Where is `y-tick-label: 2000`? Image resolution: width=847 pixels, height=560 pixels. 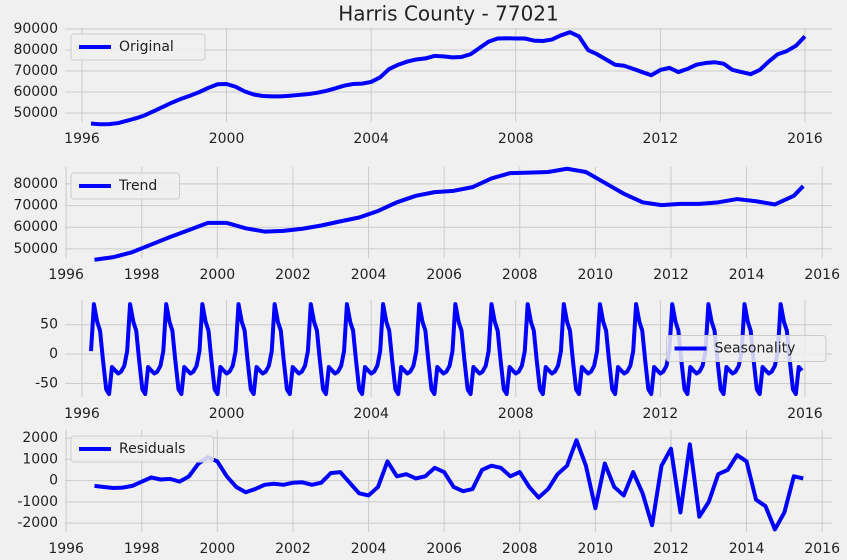 y-tick-label: 2000 is located at coordinates (40, 438).